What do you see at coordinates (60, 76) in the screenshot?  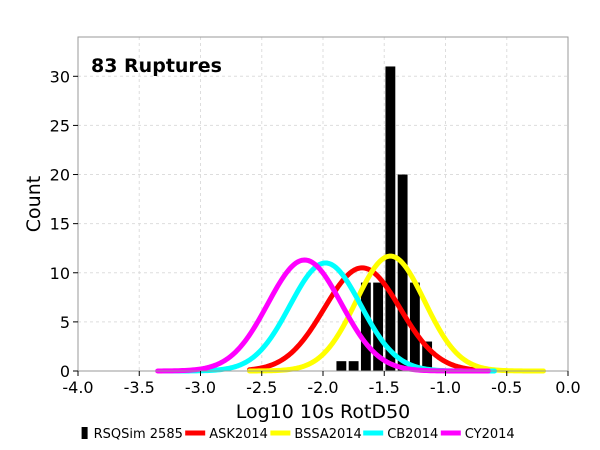 I see `y-tick-label: 30` at bounding box center [60, 76].